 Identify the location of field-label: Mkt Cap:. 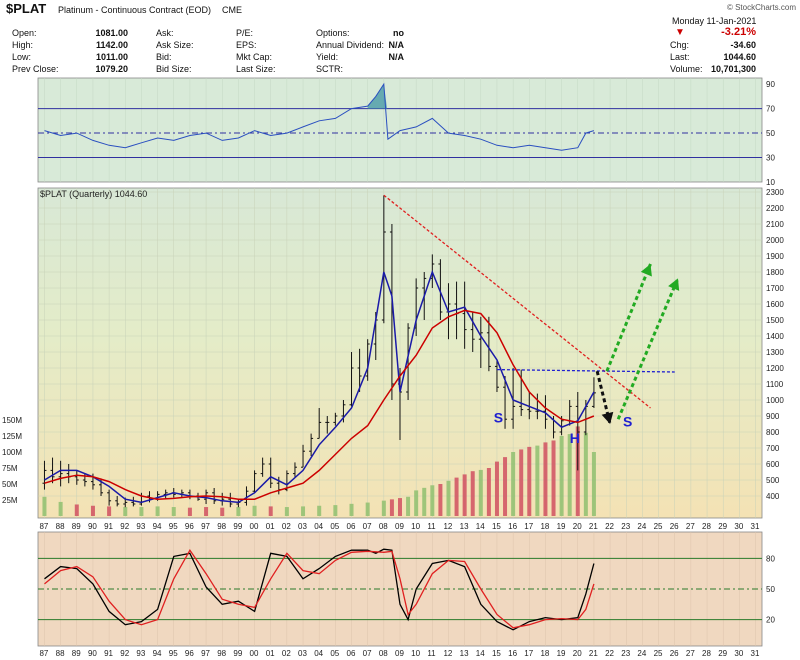
(254, 57).